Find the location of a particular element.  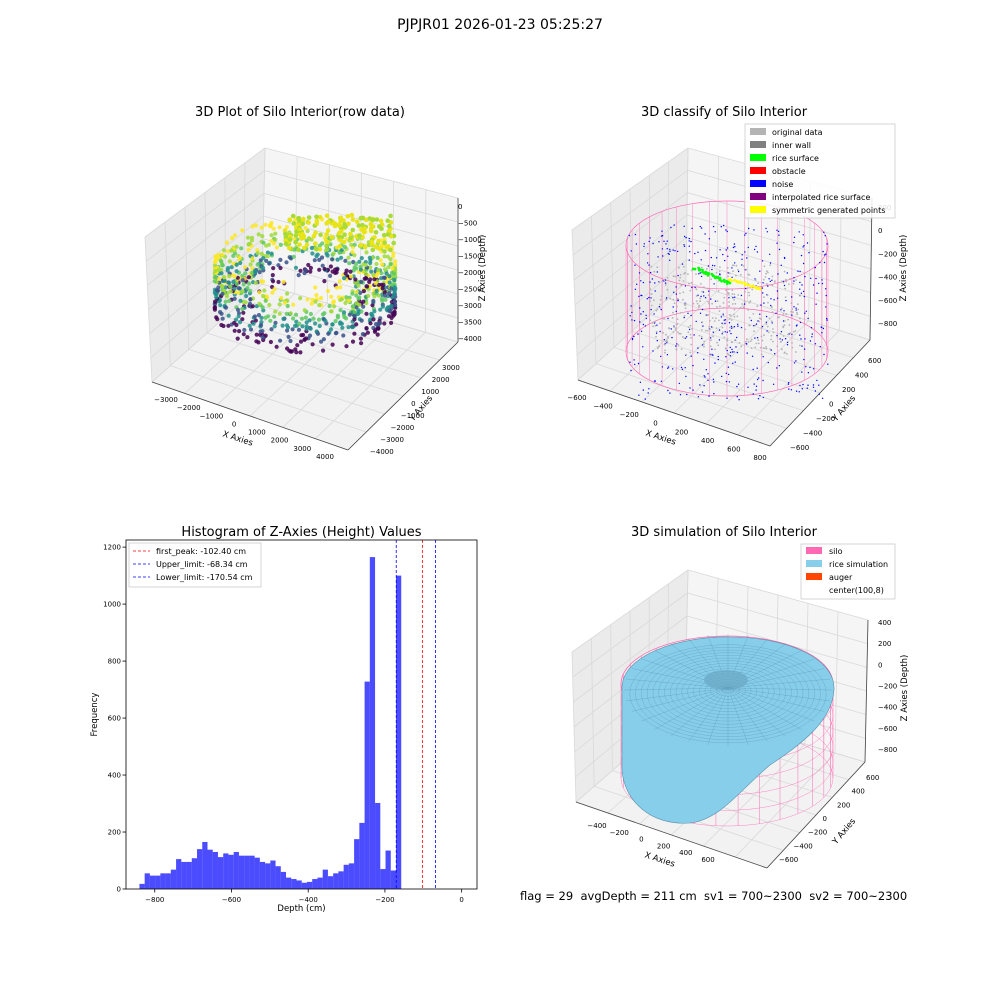

p1-y-tick-label: 3000 is located at coordinates (451, 368).